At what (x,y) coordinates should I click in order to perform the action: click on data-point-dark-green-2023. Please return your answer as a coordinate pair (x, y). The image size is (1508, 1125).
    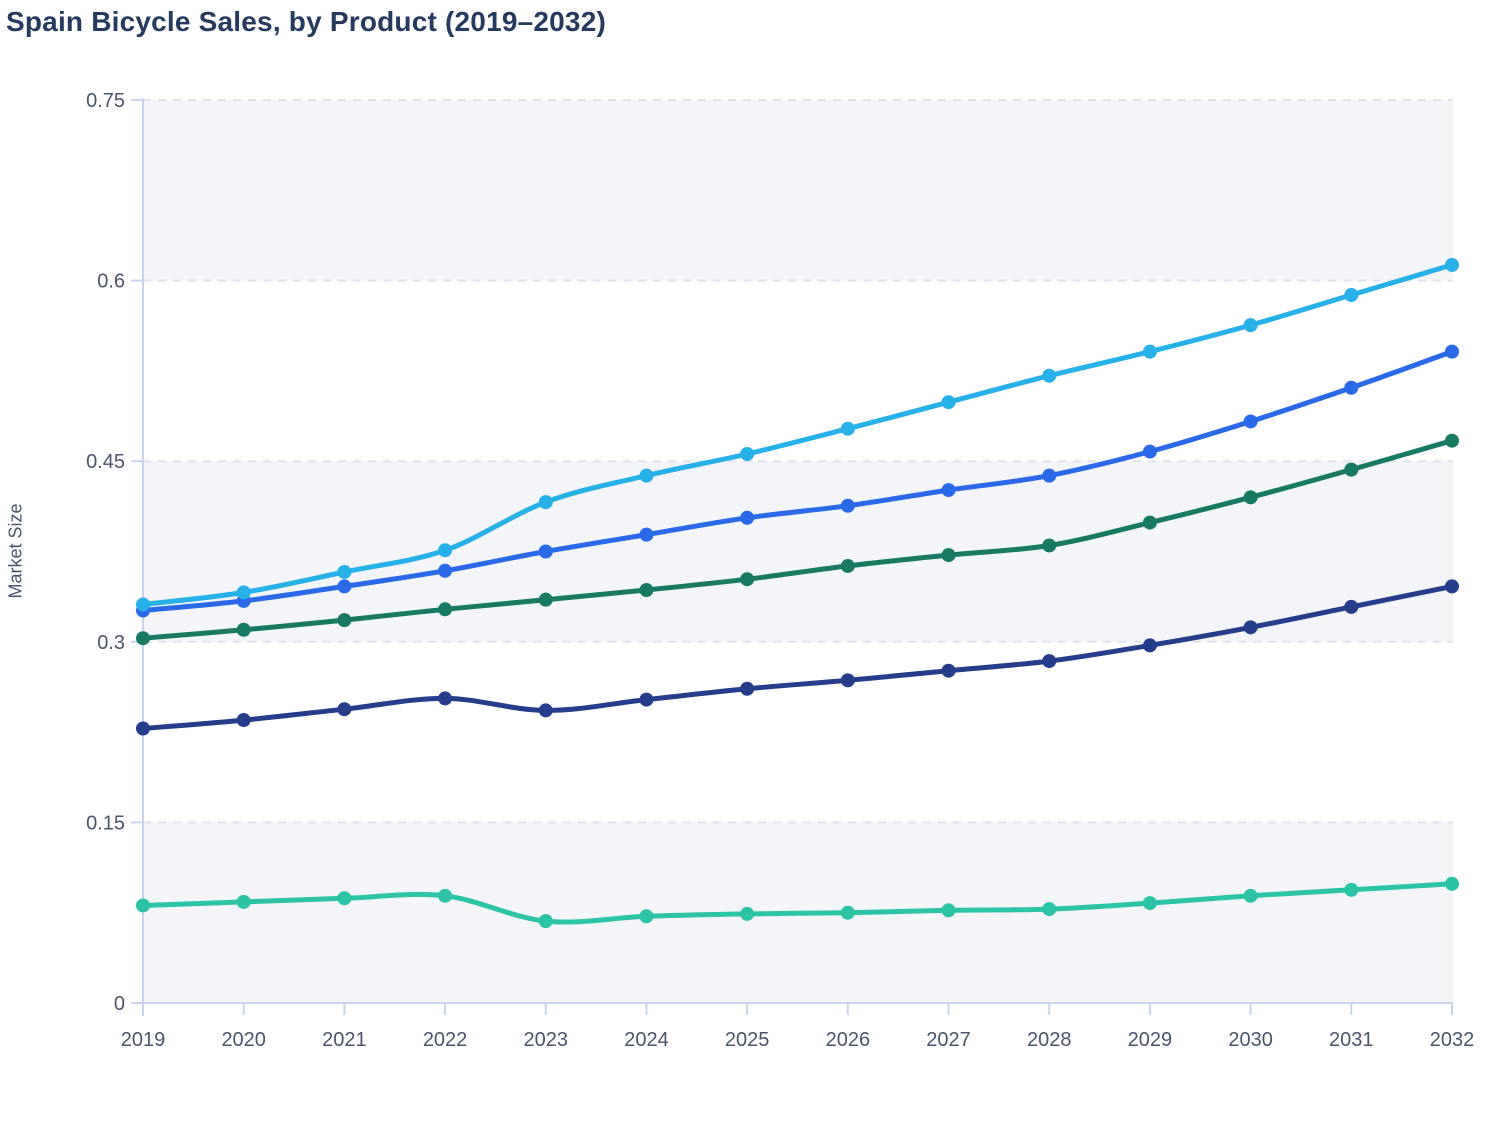
    Looking at the image, I should click on (545, 599).